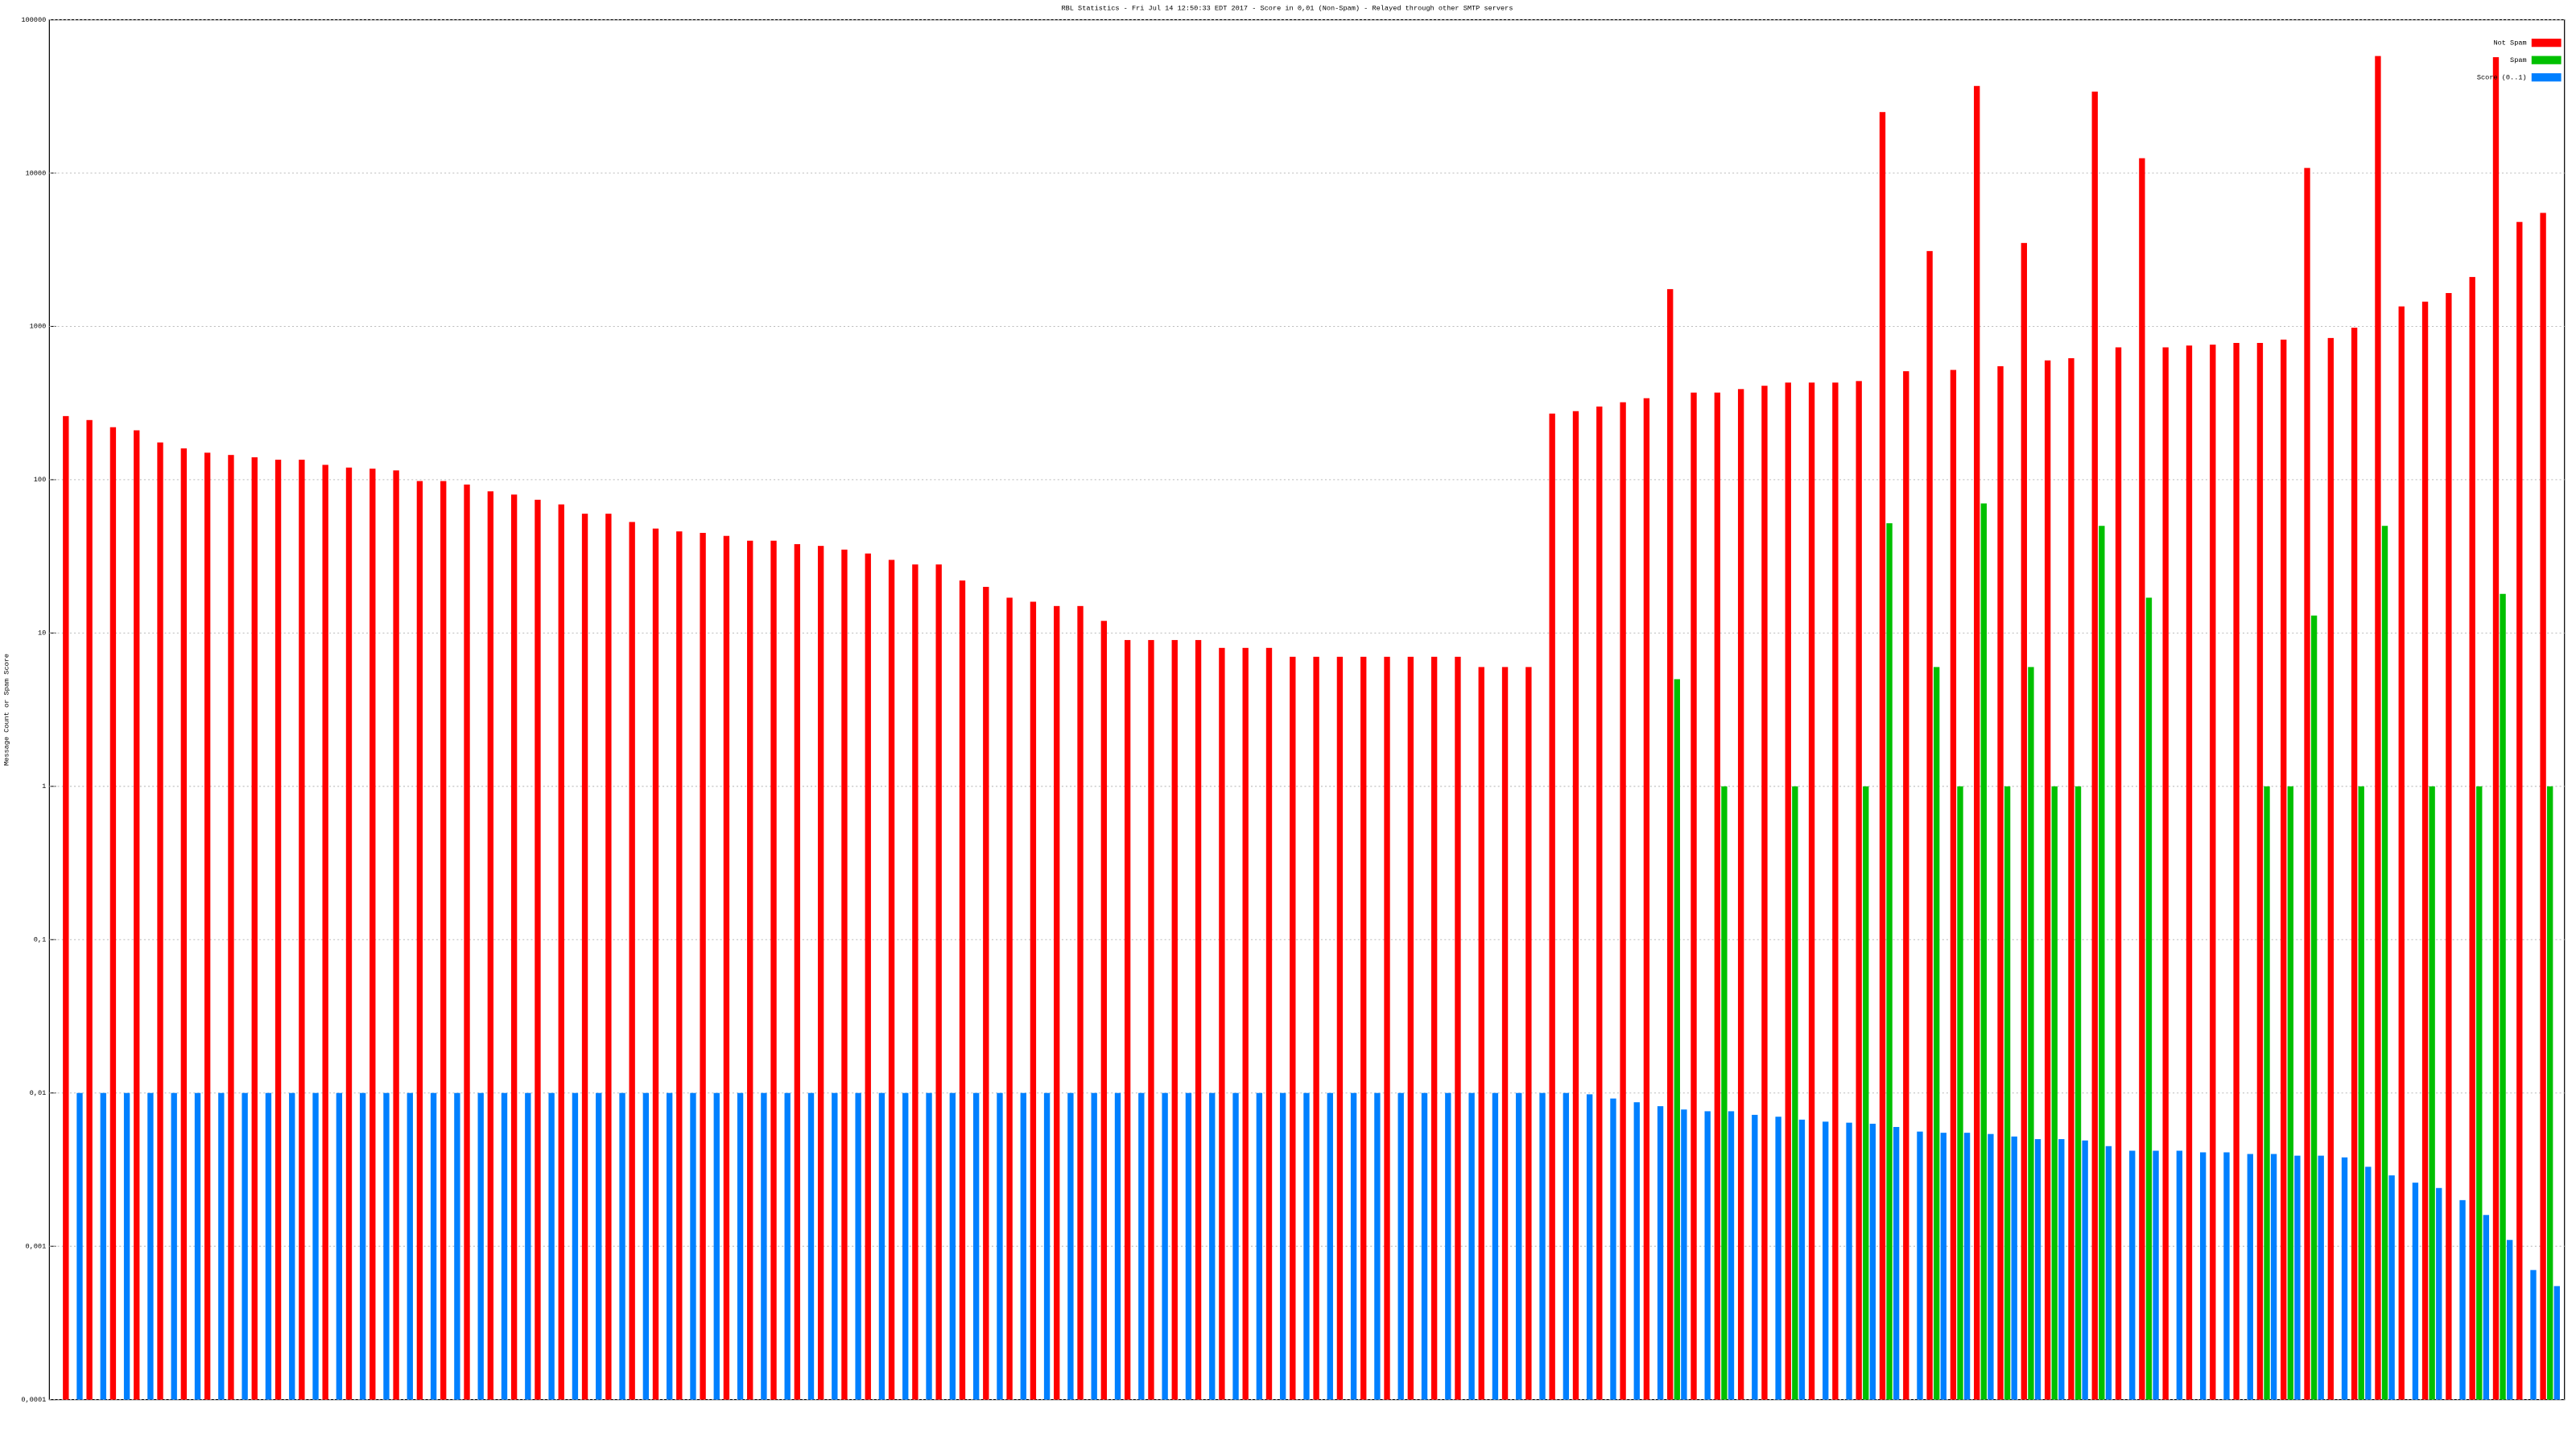 This screenshot has width=2576, height=1449. I want to click on y-tick-label: 100000, so click(33, 20).